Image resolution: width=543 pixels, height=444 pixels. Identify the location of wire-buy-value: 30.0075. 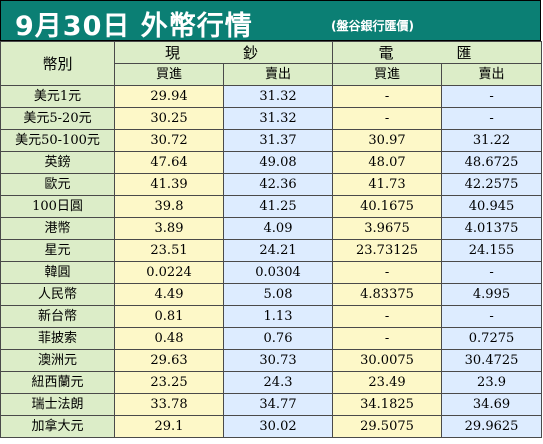
(387, 360).